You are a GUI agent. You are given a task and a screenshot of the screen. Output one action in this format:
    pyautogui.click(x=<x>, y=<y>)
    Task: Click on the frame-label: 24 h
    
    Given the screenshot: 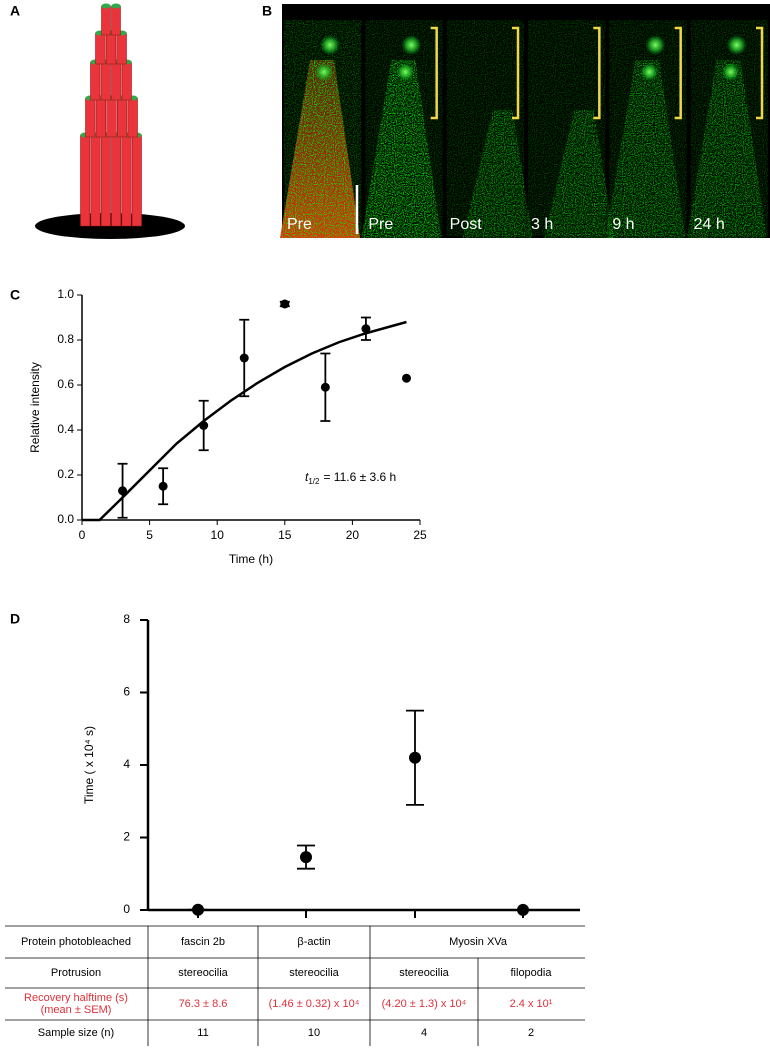 What is the action you would take?
    pyautogui.click(x=709, y=224)
    